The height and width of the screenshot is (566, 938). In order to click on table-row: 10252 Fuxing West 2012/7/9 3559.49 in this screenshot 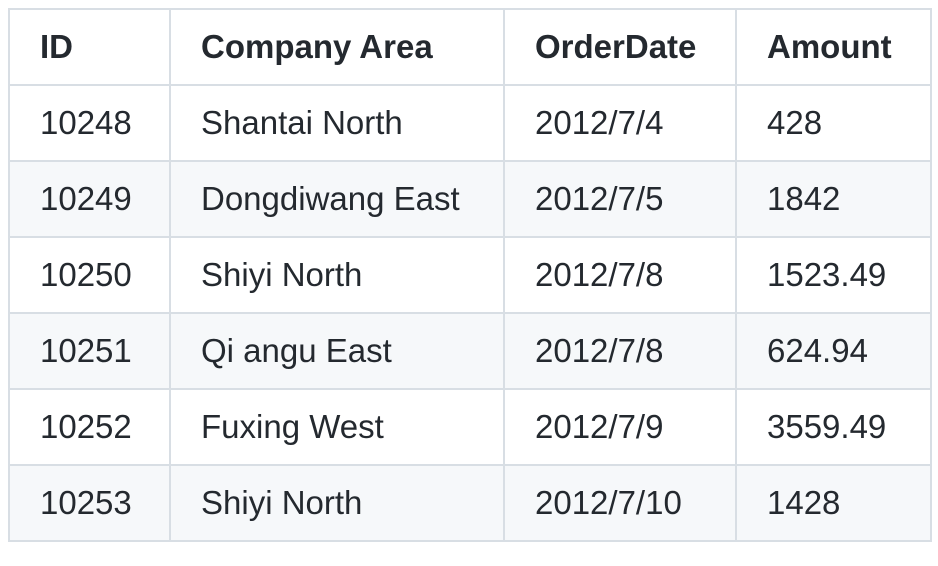, I will do `click(470, 427)`.